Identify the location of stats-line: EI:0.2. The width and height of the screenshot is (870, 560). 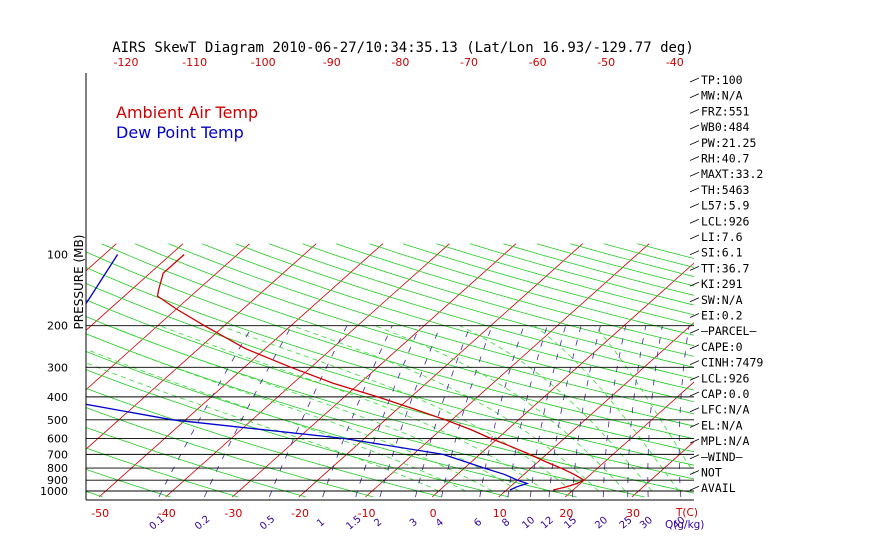
(722, 316).